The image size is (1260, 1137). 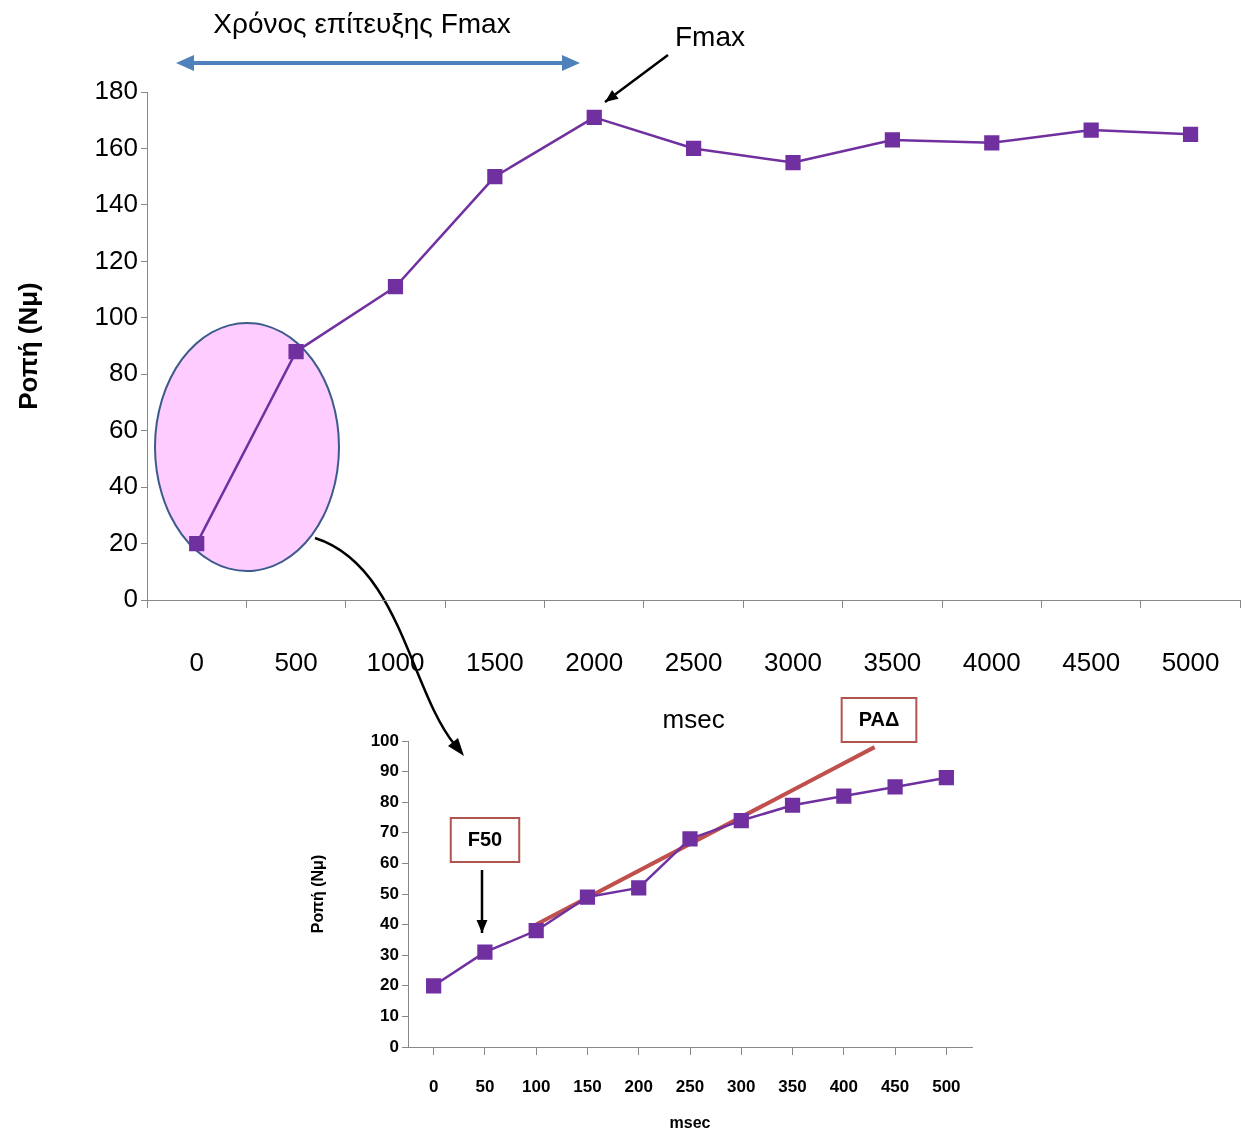 I want to click on x-tick-label: 3500, so click(x=892, y=661).